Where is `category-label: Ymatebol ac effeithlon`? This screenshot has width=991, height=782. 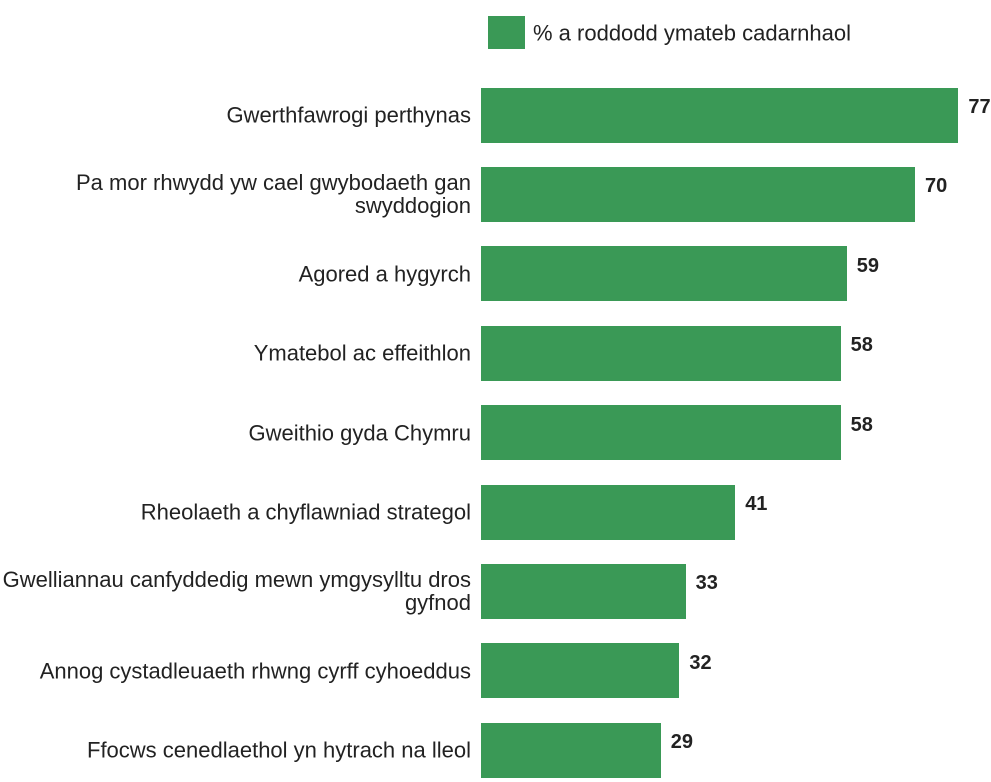
category-label: Ymatebol ac effeithlon is located at coordinates (362, 353).